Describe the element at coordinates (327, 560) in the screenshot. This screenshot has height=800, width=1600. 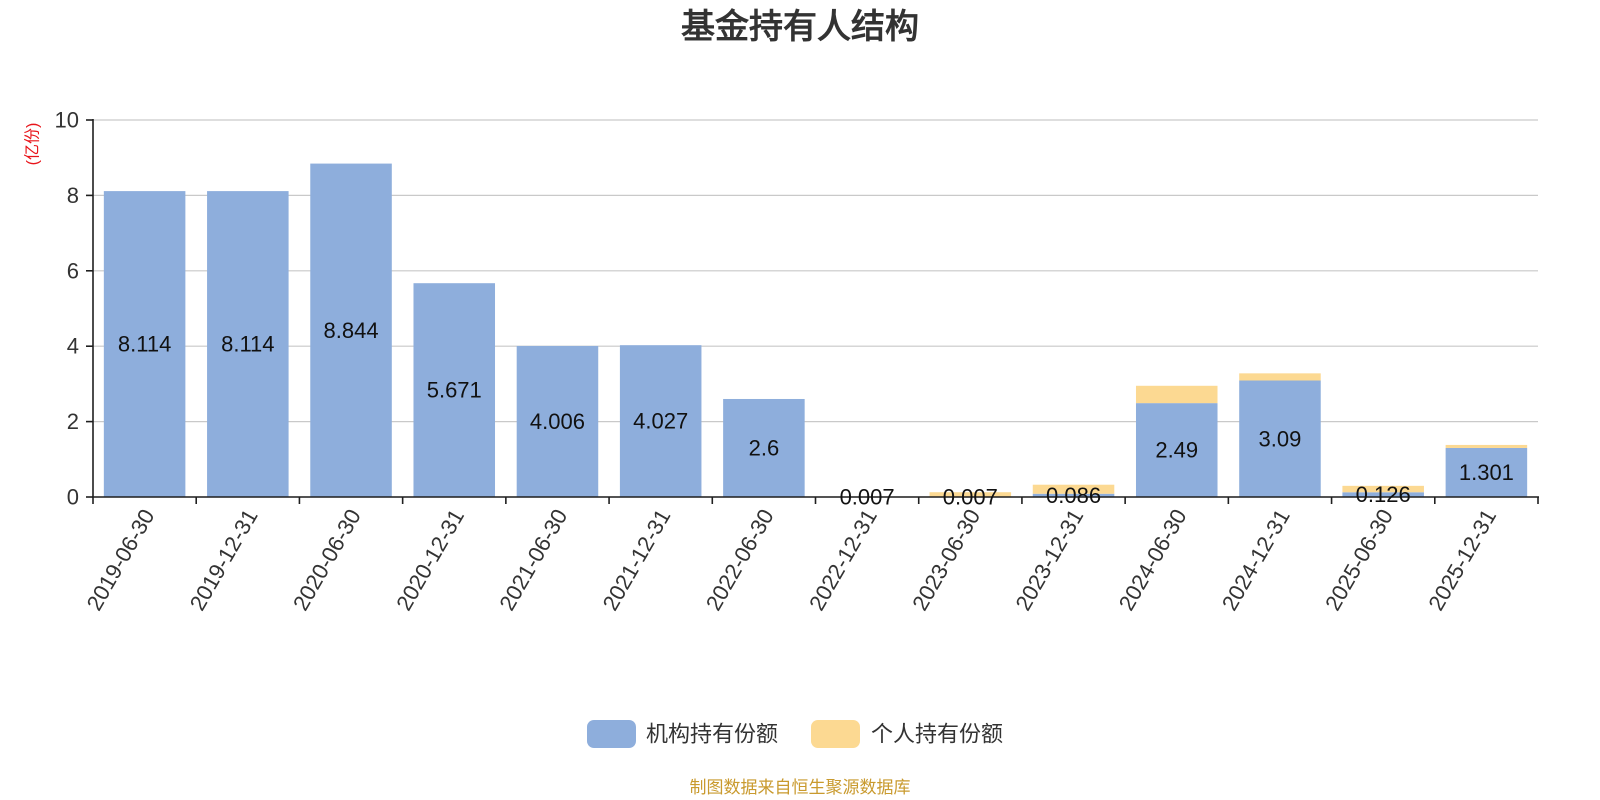
I see `x-tick-label-2020-06-30: 2020-06-30` at that location.